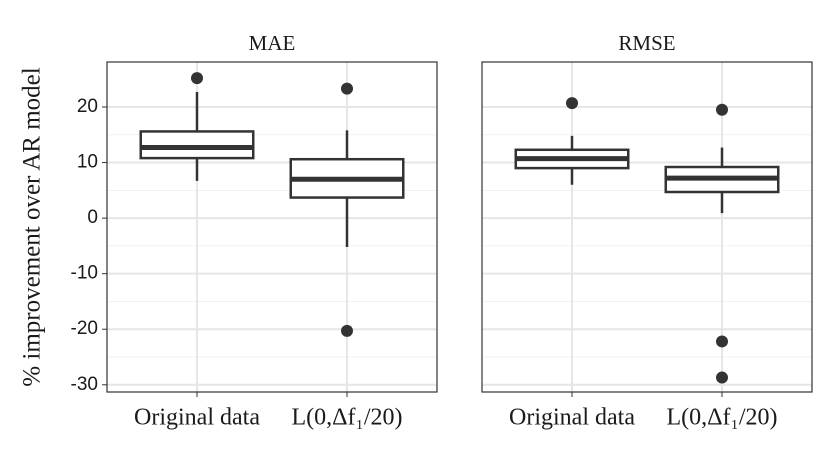 Image resolution: width=830 pixels, height=456 pixels. Describe the element at coordinates (272, 43) in the screenshot. I see `panel-title: MAE` at that location.